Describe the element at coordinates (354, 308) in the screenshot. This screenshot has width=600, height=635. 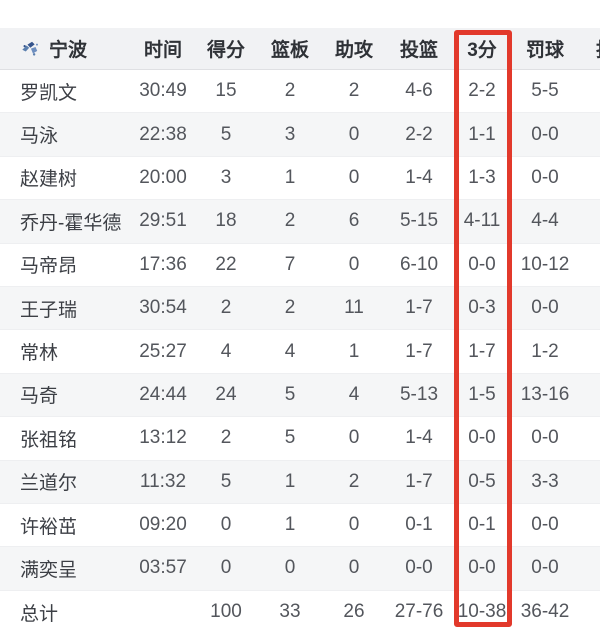
I see `stat-ast: 11` at that location.